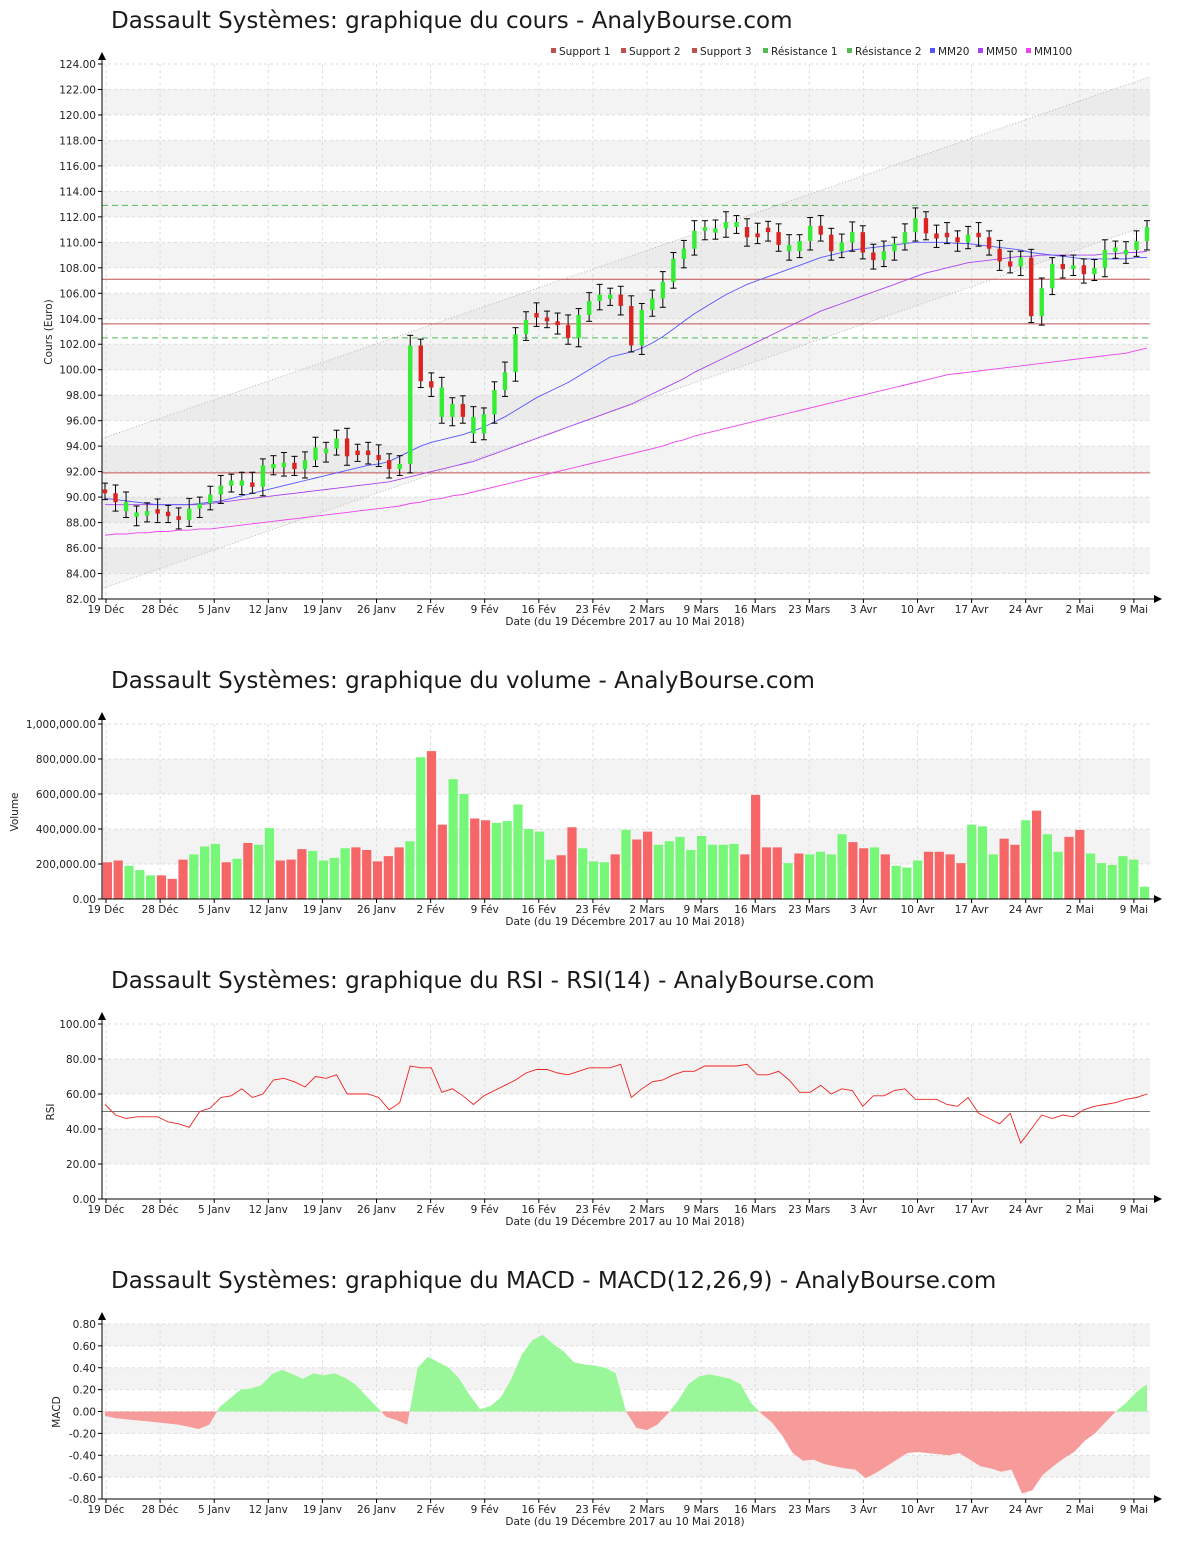 This screenshot has height=1550, width=1200. What do you see at coordinates (77, 269) in the screenshot?
I see `y-tick-label: 108.00` at bounding box center [77, 269].